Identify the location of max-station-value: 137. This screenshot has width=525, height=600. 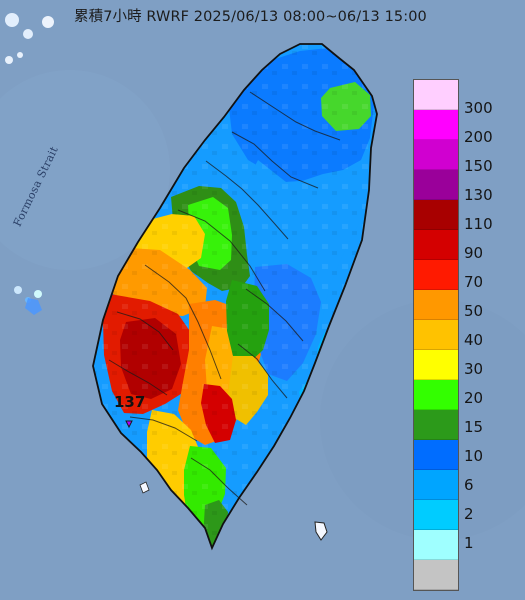
(130, 402).